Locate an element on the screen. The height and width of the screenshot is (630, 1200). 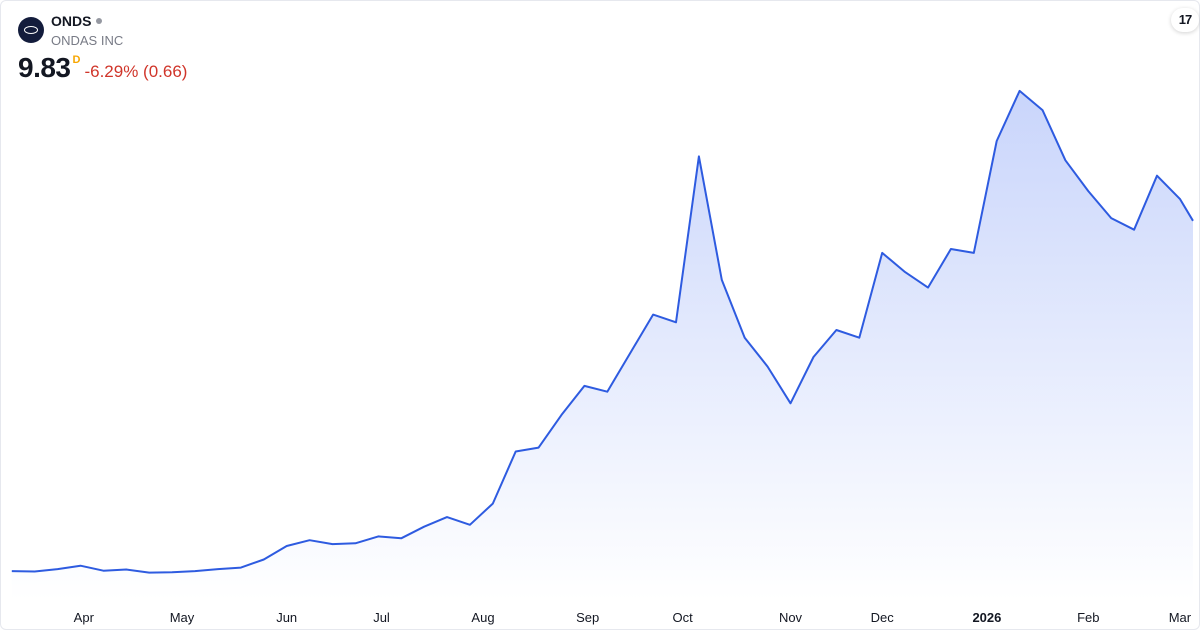
ticker-symbol: ONDS is located at coordinates (77, 21).